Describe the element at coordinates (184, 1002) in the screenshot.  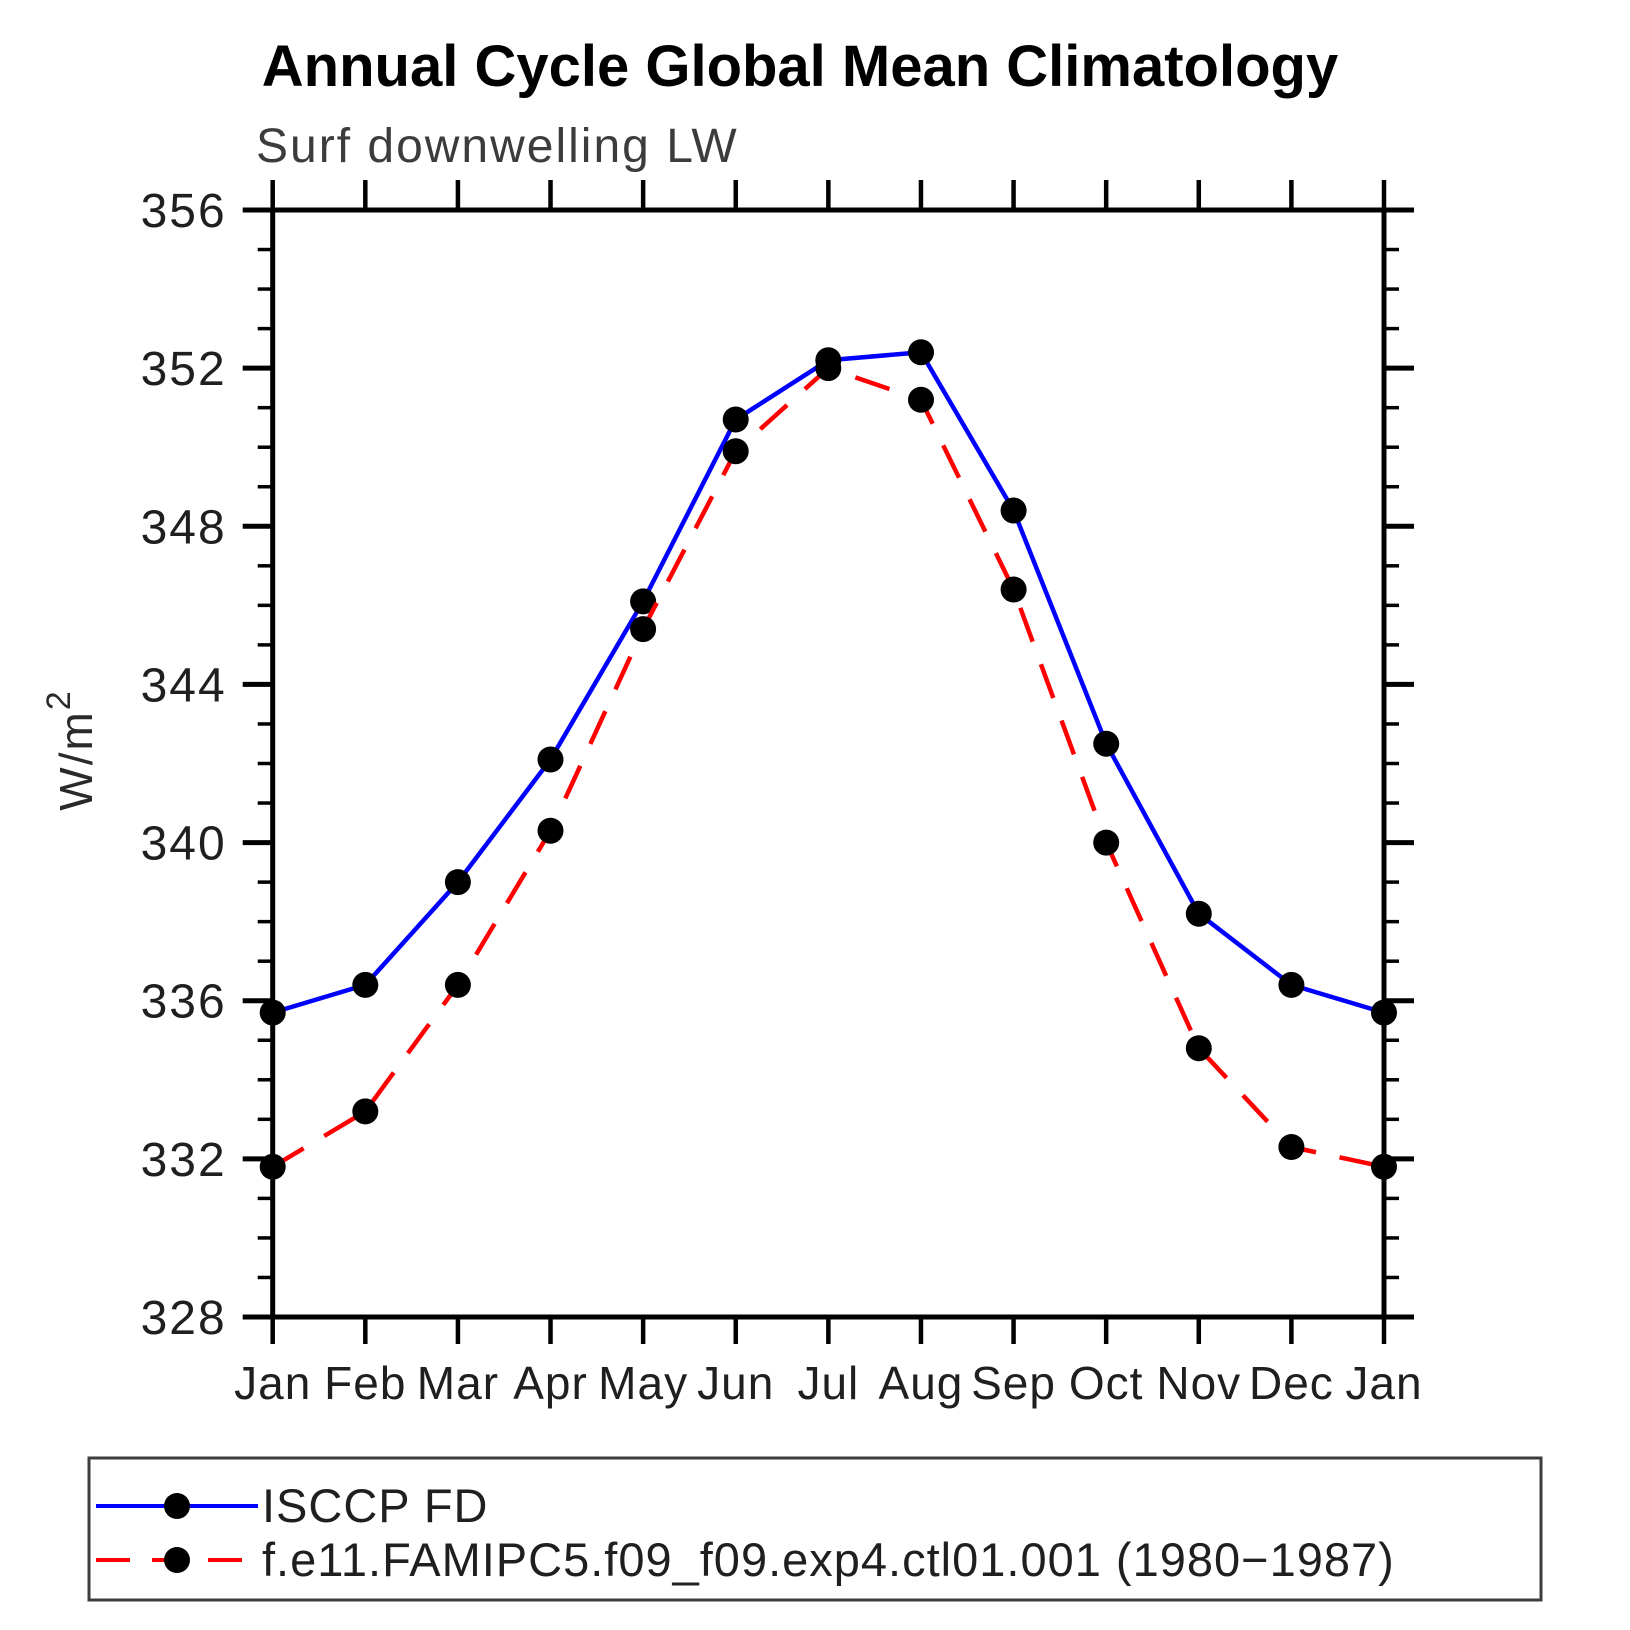
I see `y-tick-label: 336` at that location.